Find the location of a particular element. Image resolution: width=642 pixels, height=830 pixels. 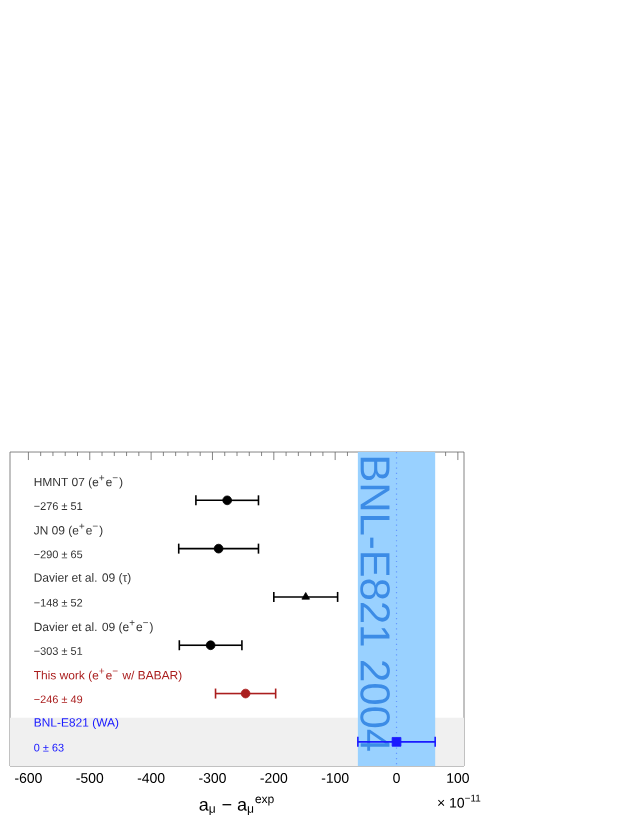

annotation: BNL-E821 2004 is located at coordinates (375, 604).